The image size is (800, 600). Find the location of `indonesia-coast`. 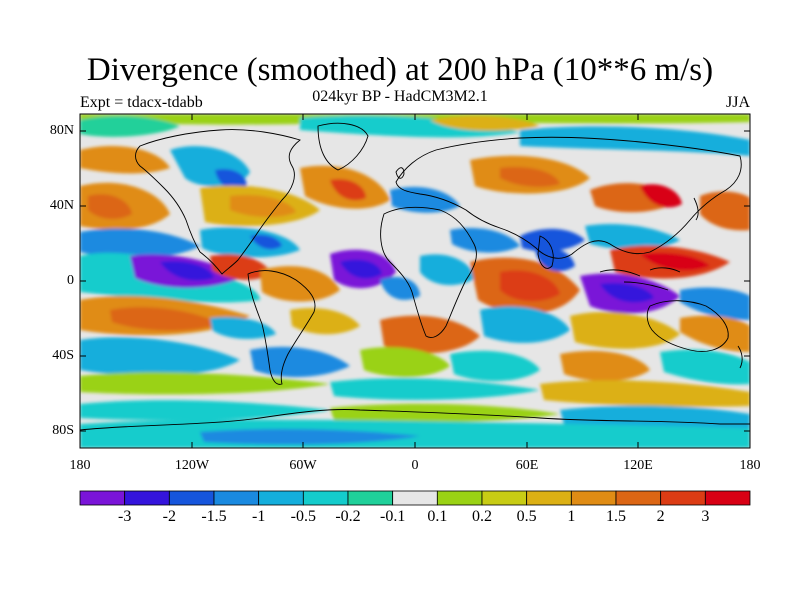

indonesia-coast is located at coordinates (640, 279).